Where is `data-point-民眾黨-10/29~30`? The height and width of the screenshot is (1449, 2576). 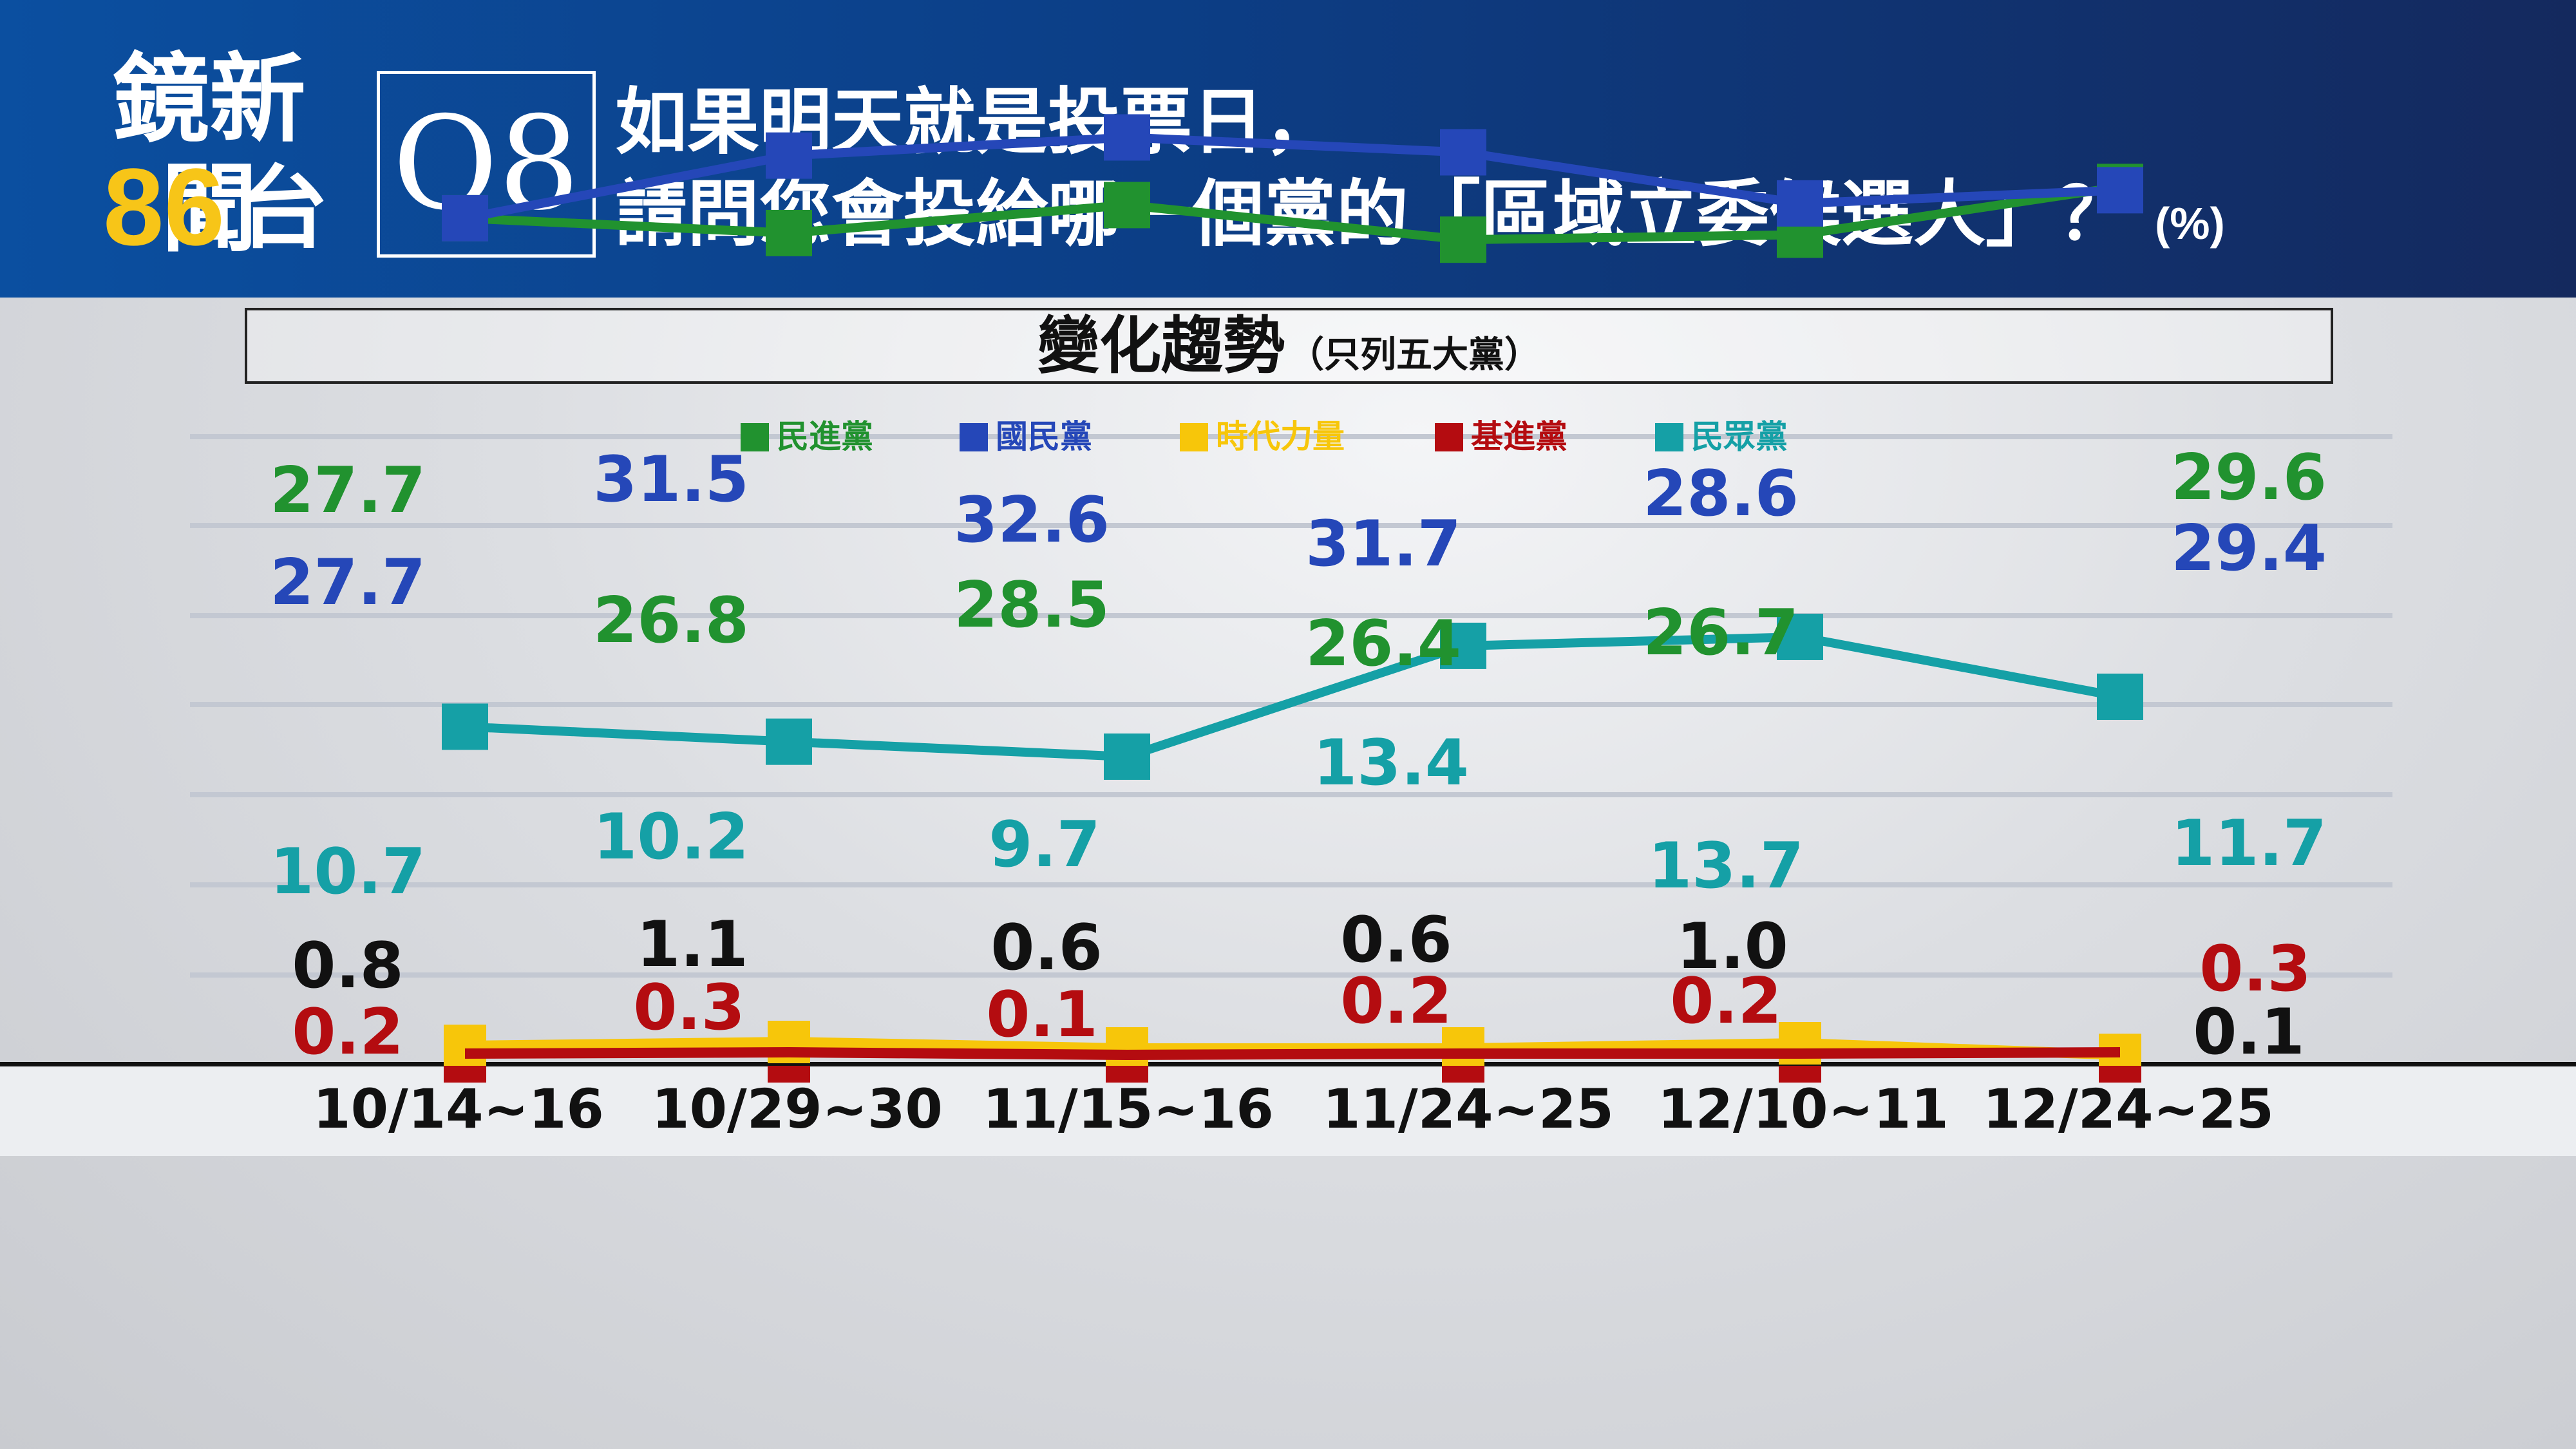 data-point-民眾黨-10/29~30 is located at coordinates (789, 742).